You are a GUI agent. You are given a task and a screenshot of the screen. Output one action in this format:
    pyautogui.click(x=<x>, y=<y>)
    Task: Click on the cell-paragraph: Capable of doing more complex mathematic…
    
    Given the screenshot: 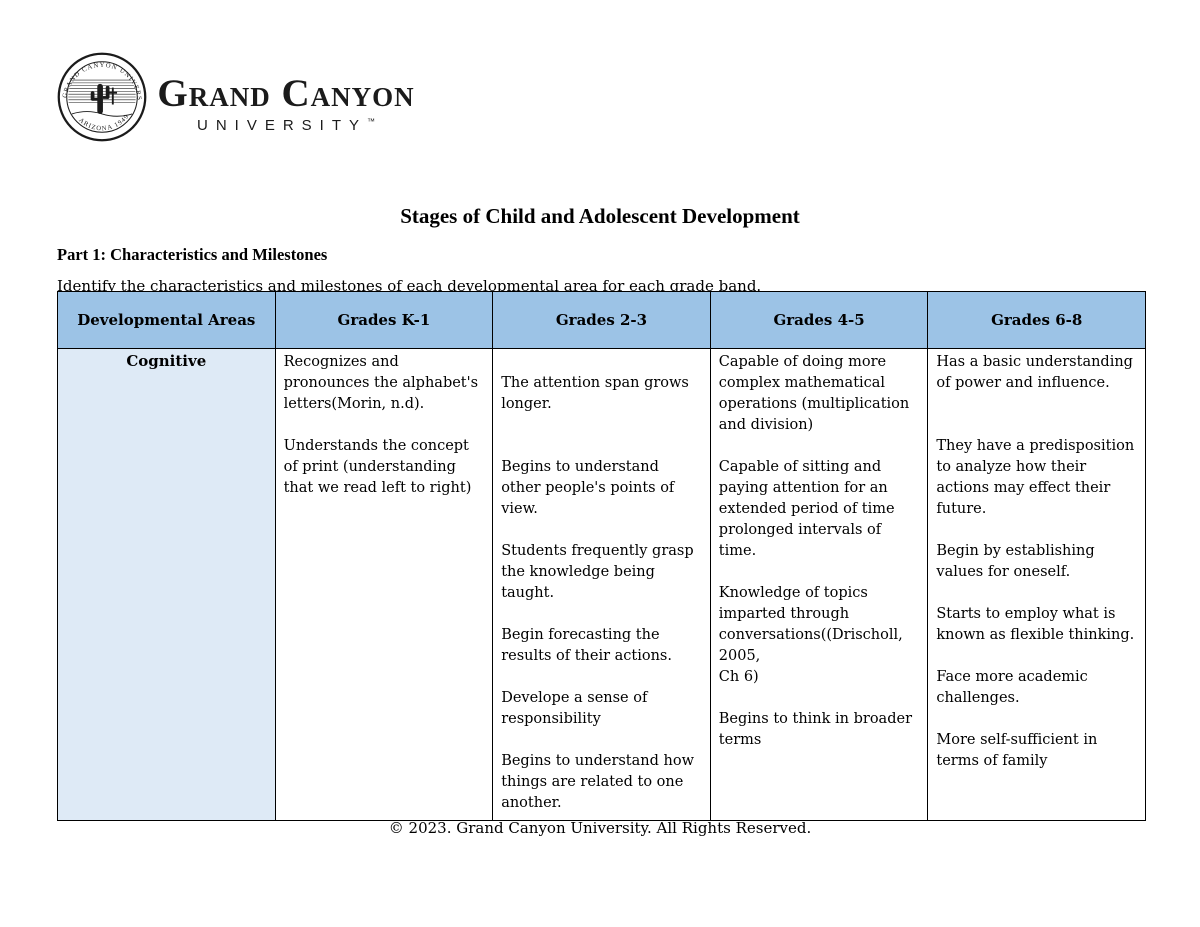 What is the action you would take?
    pyautogui.click(x=816, y=393)
    